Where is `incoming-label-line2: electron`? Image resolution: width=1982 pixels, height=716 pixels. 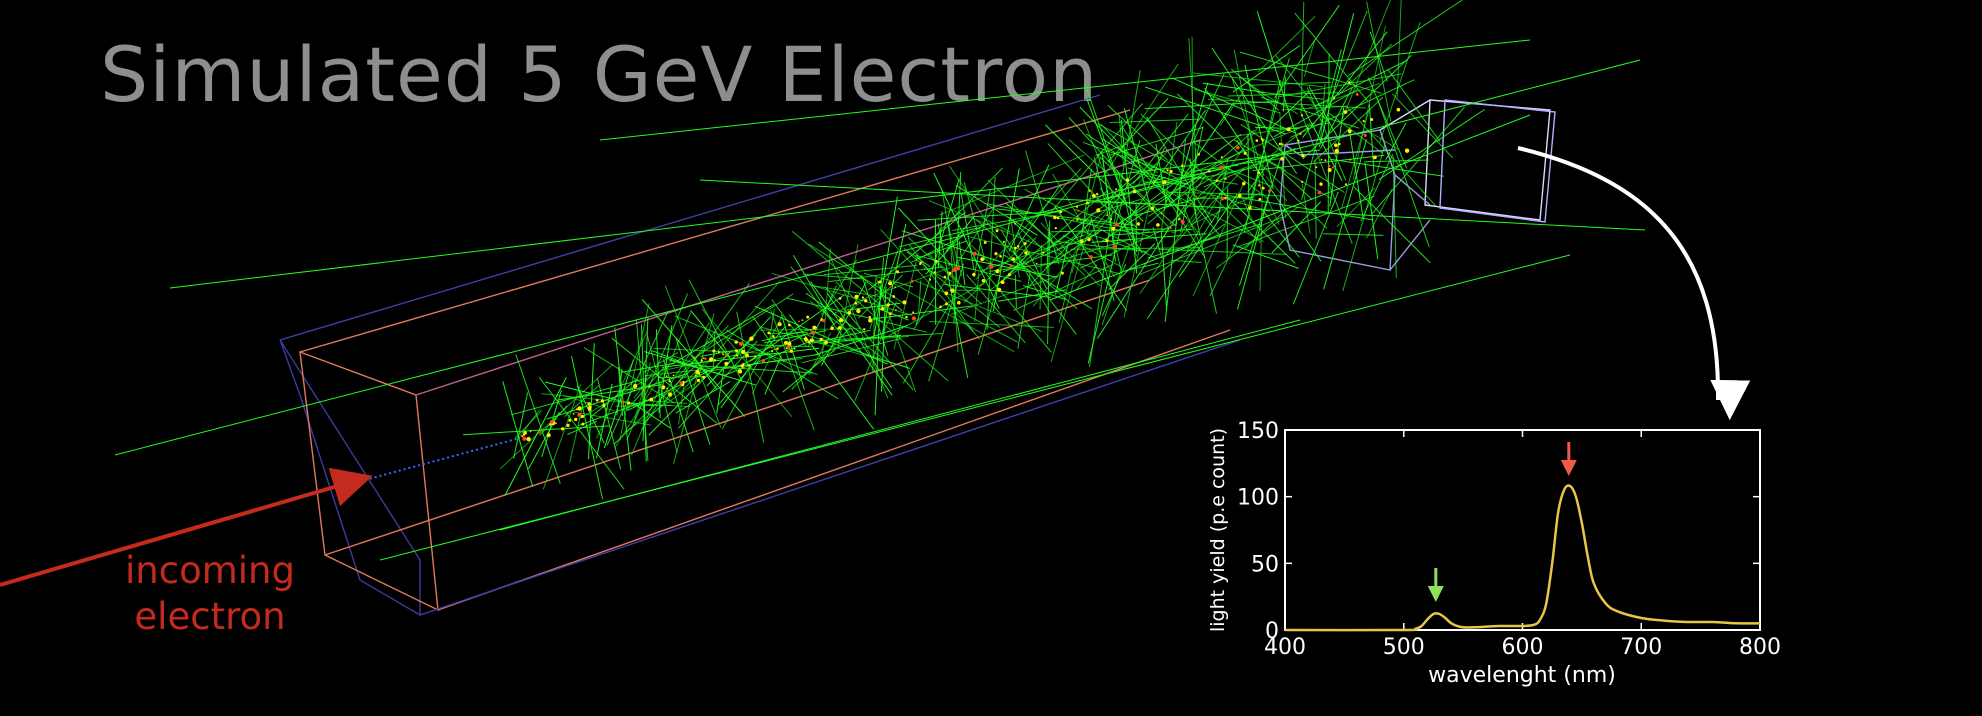 incoming-label-line2: electron is located at coordinates (210, 616).